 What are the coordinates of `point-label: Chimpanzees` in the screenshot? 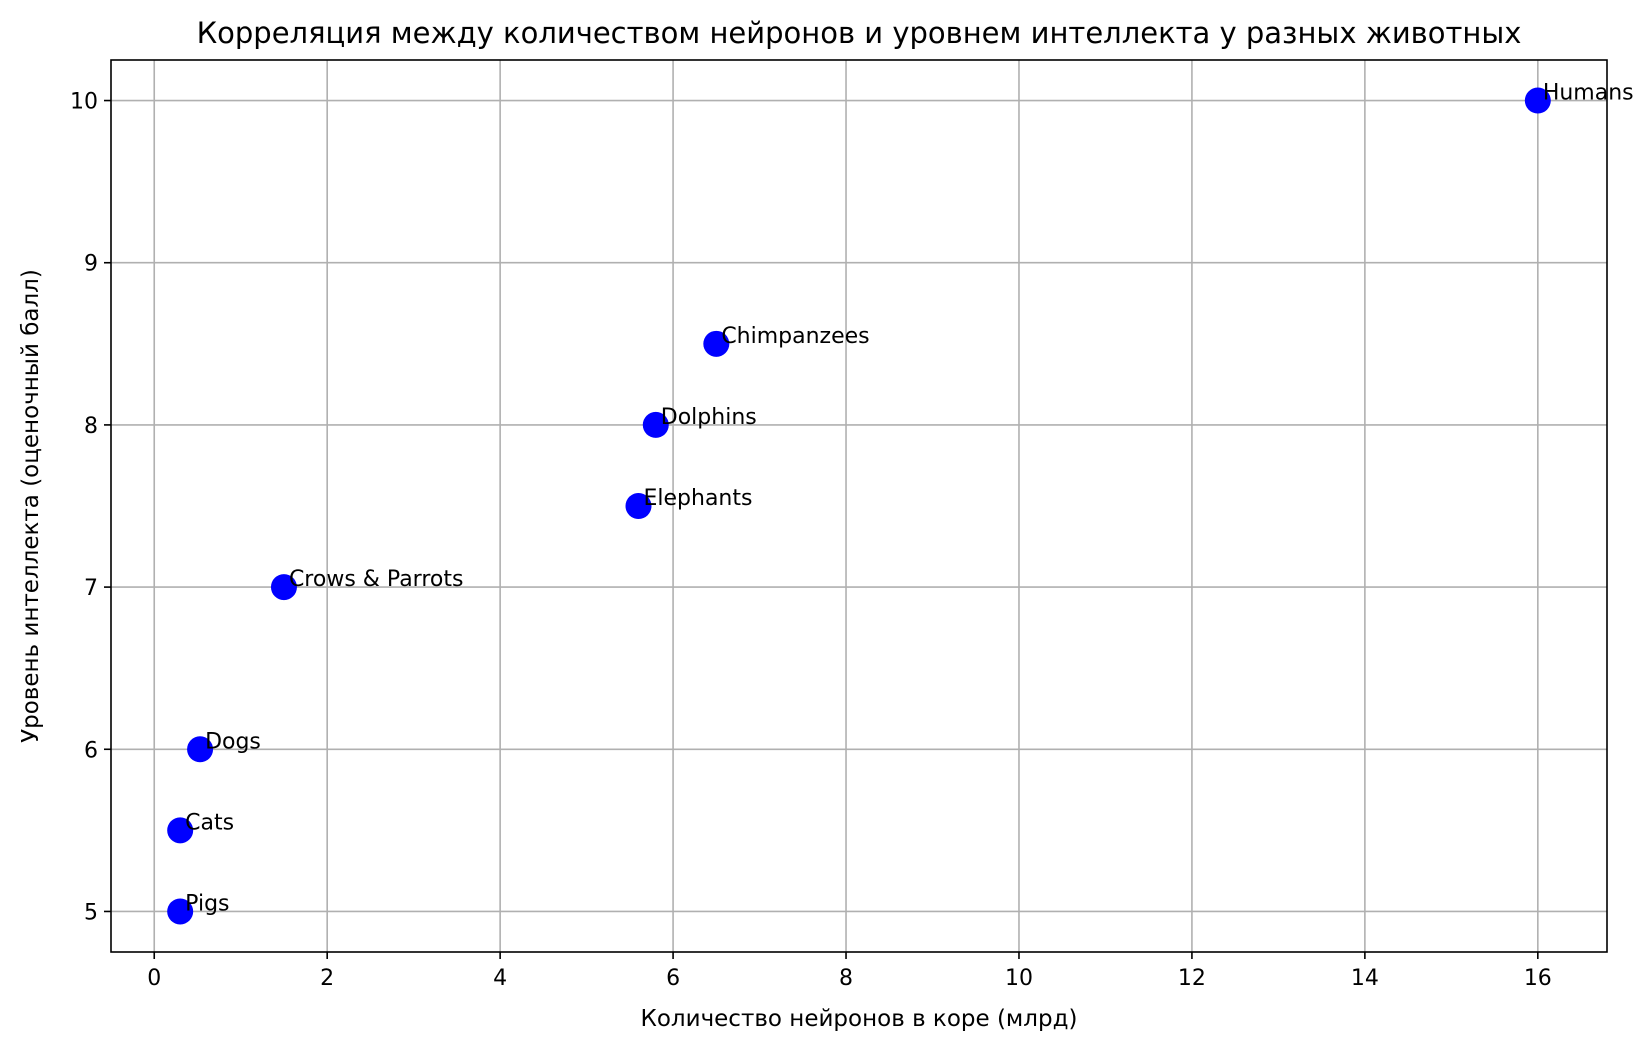 It's located at (795, 336).